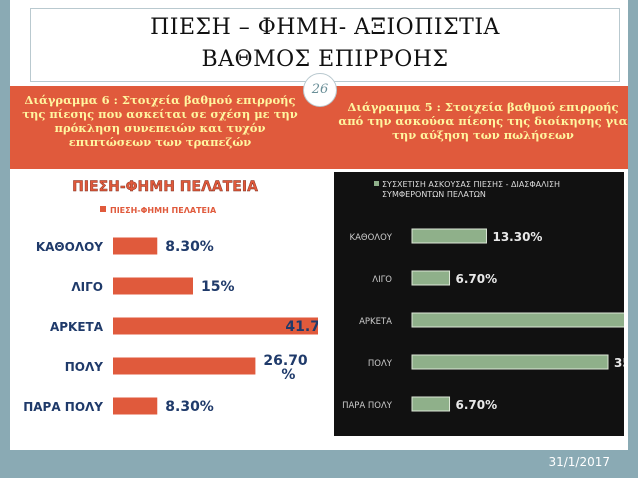 The height and width of the screenshot is (478, 638). What do you see at coordinates (320, 90) in the screenshot?
I see `page-number: 26` at bounding box center [320, 90].